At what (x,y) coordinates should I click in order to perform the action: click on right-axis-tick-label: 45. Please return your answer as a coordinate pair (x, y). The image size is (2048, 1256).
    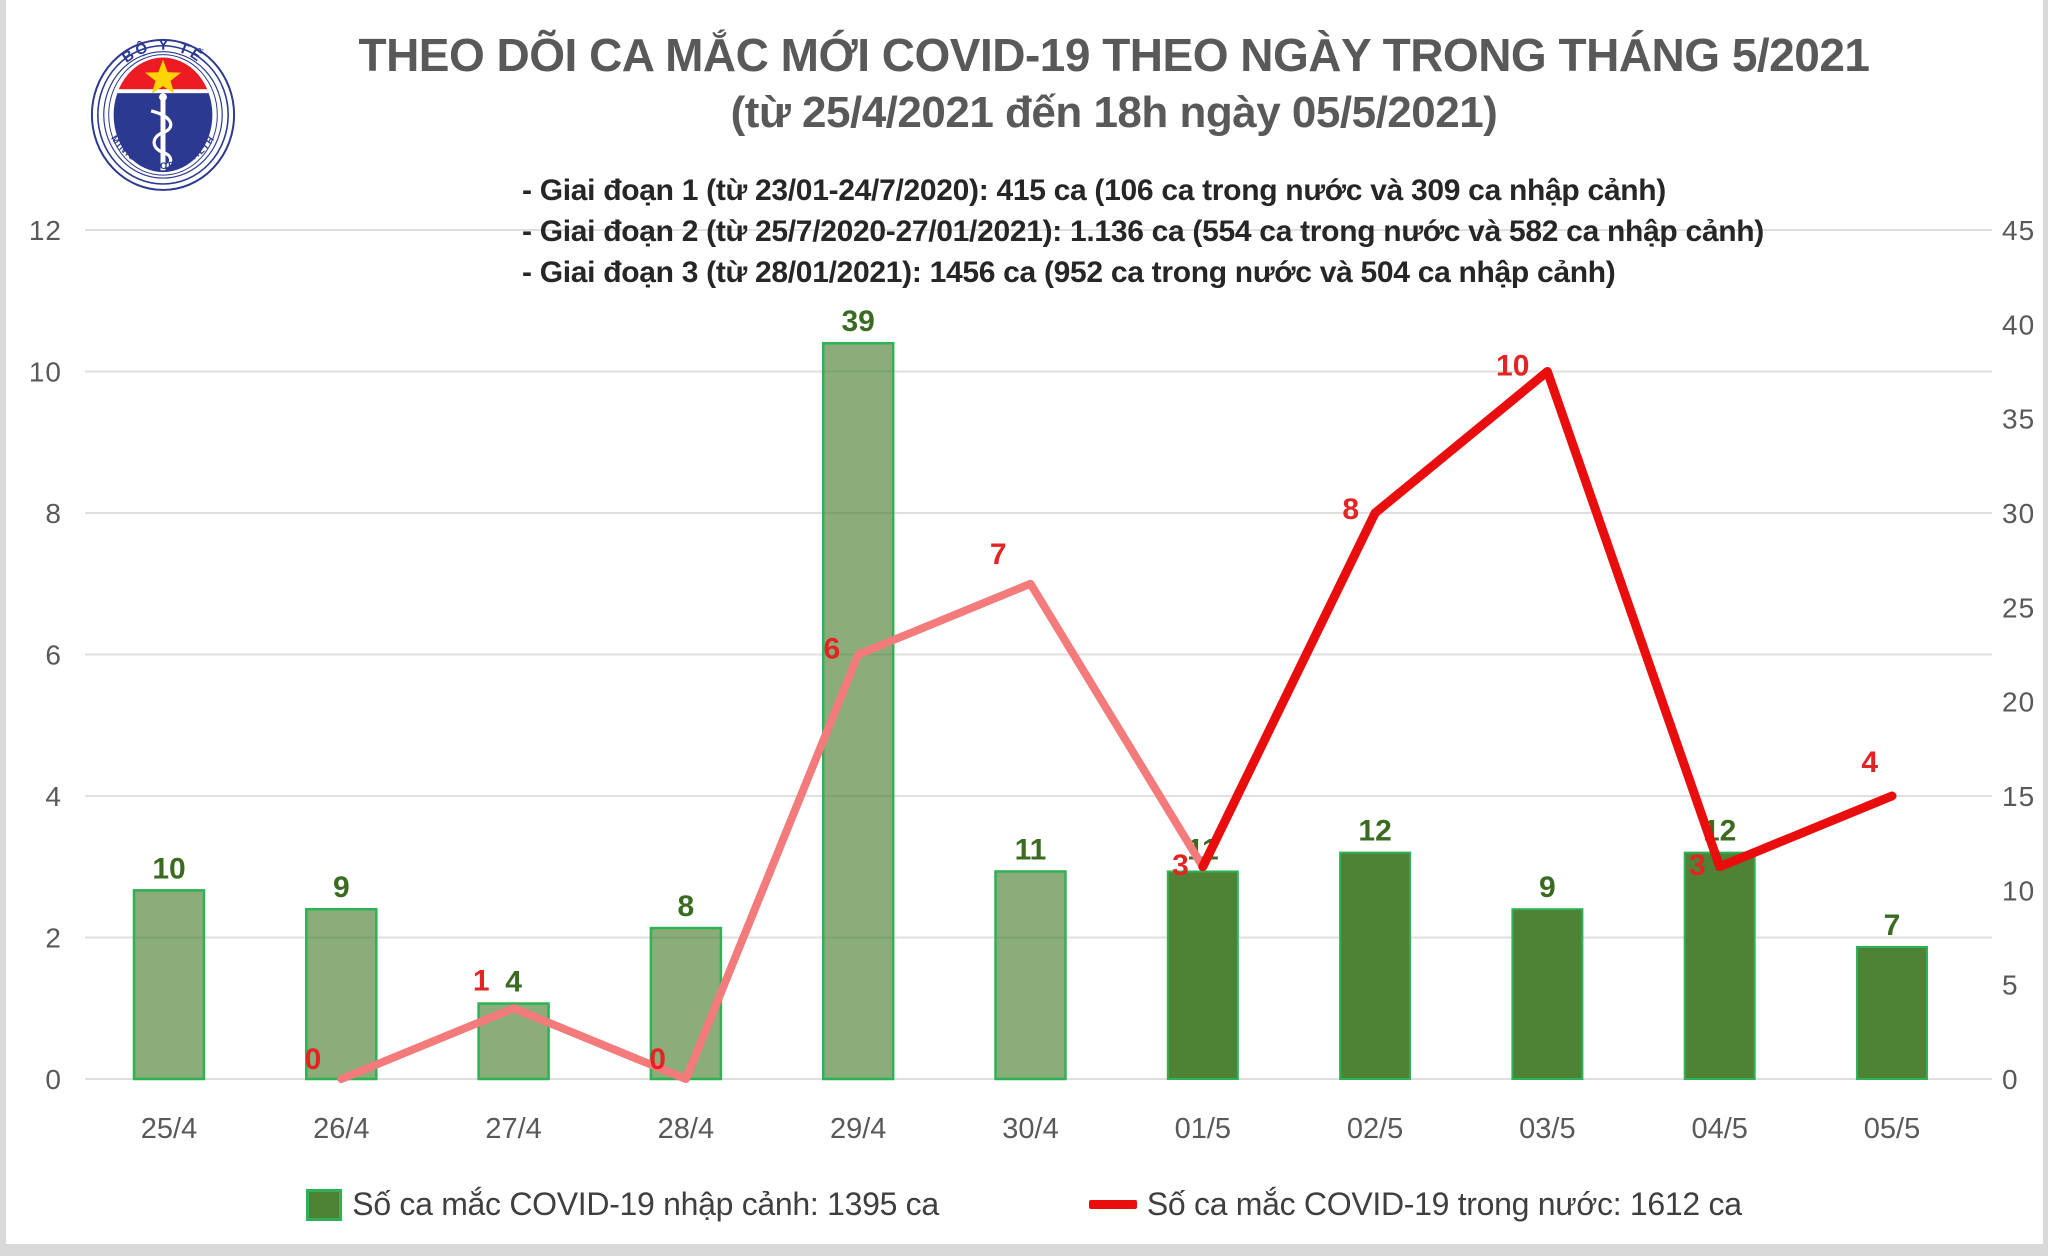
    Looking at the image, I should click on (2018, 230).